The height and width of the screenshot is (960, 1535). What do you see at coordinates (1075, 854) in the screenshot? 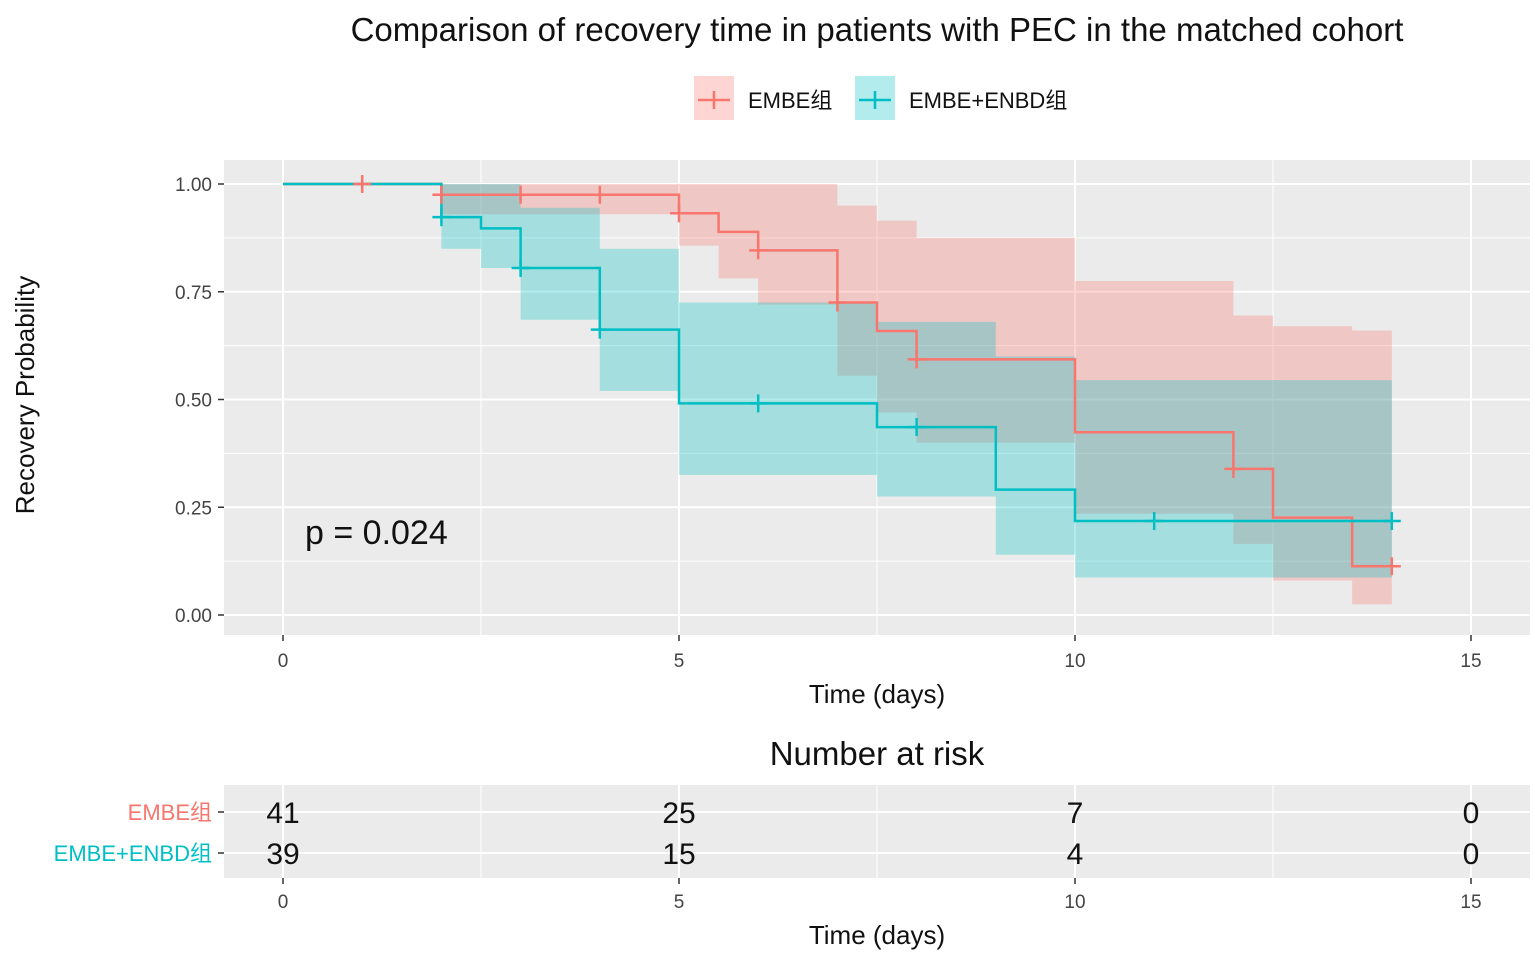
I see `risk-value: 4` at bounding box center [1075, 854].